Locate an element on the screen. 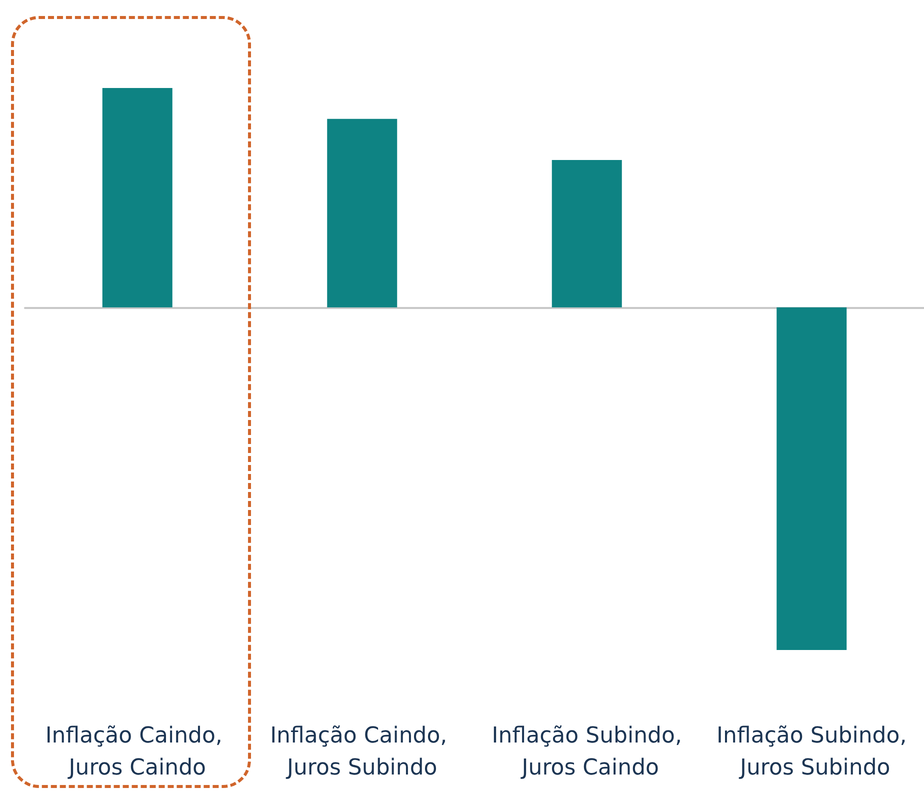 This screenshot has height=794, width=924. x-tick-label: Inflação Caindo, Juros Subindo is located at coordinates (362, 752).